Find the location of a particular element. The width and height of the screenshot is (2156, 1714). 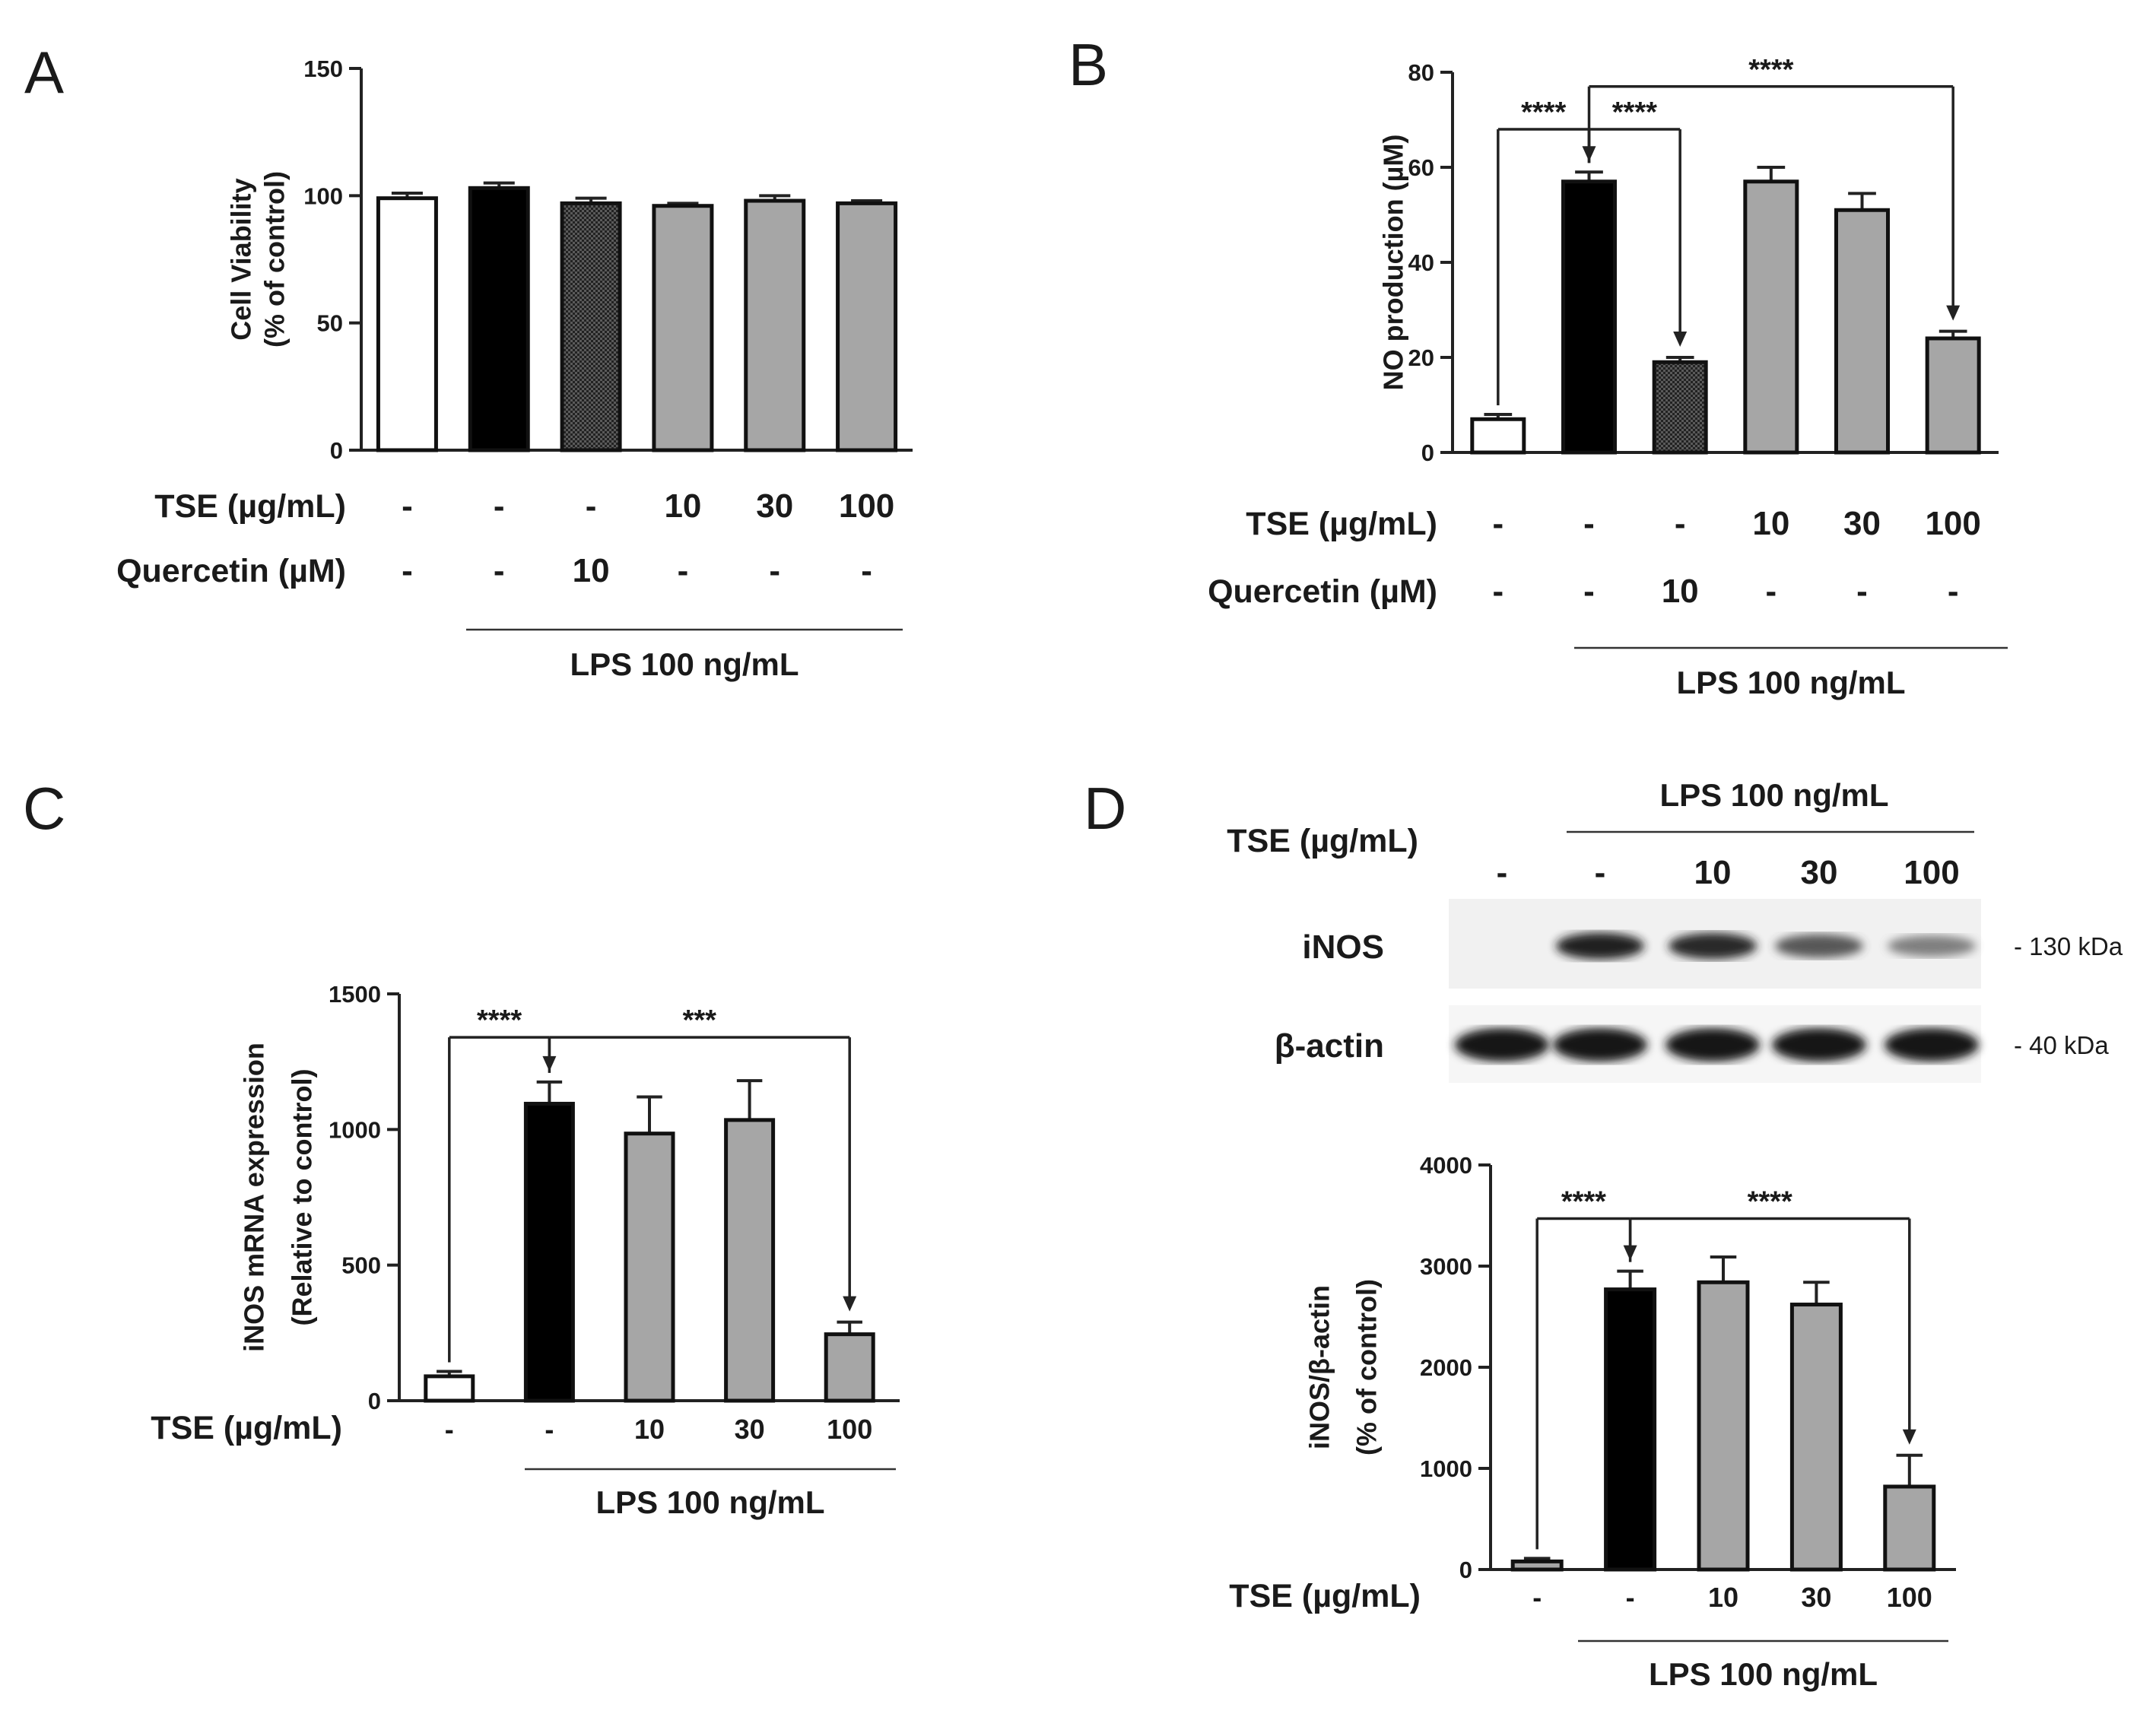

blot-lps-label: LPS 100 ng/mL is located at coordinates (1773, 795).